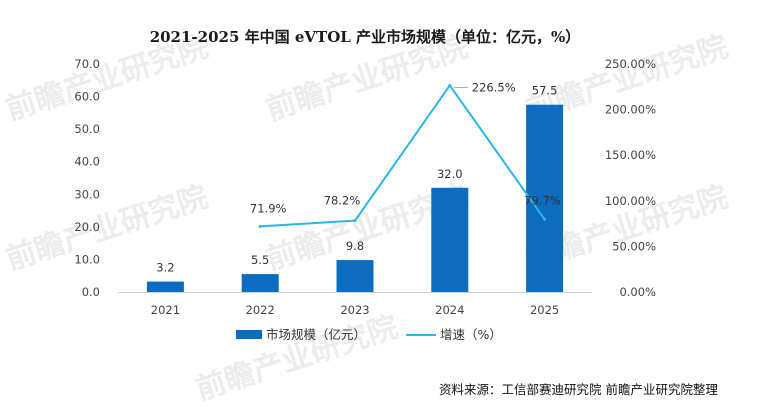  I want to click on bar-value-label: 3.2, so click(165, 268).